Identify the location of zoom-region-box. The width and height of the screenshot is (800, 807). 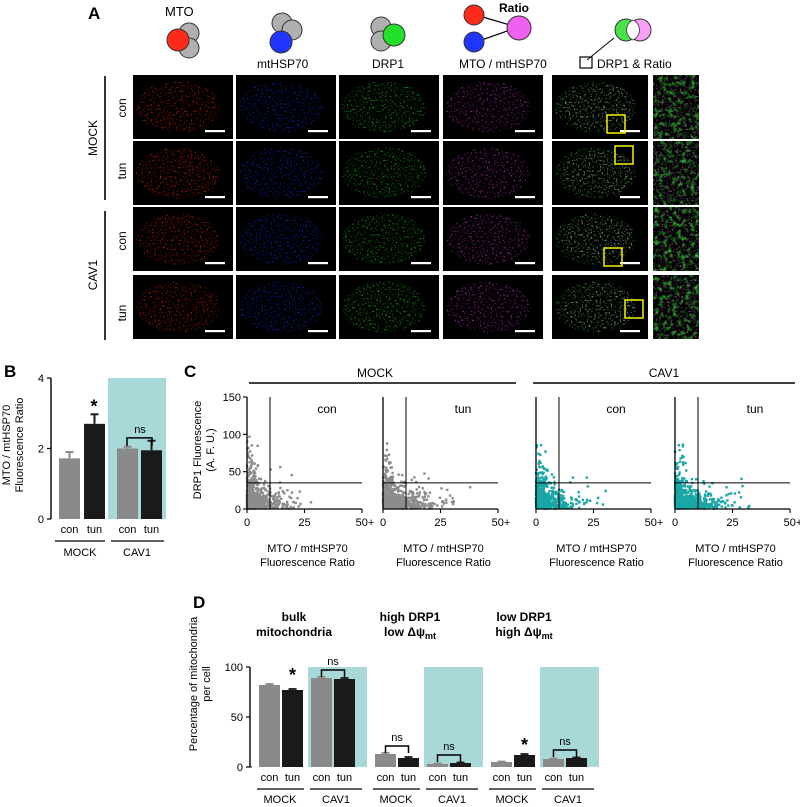
(613, 257).